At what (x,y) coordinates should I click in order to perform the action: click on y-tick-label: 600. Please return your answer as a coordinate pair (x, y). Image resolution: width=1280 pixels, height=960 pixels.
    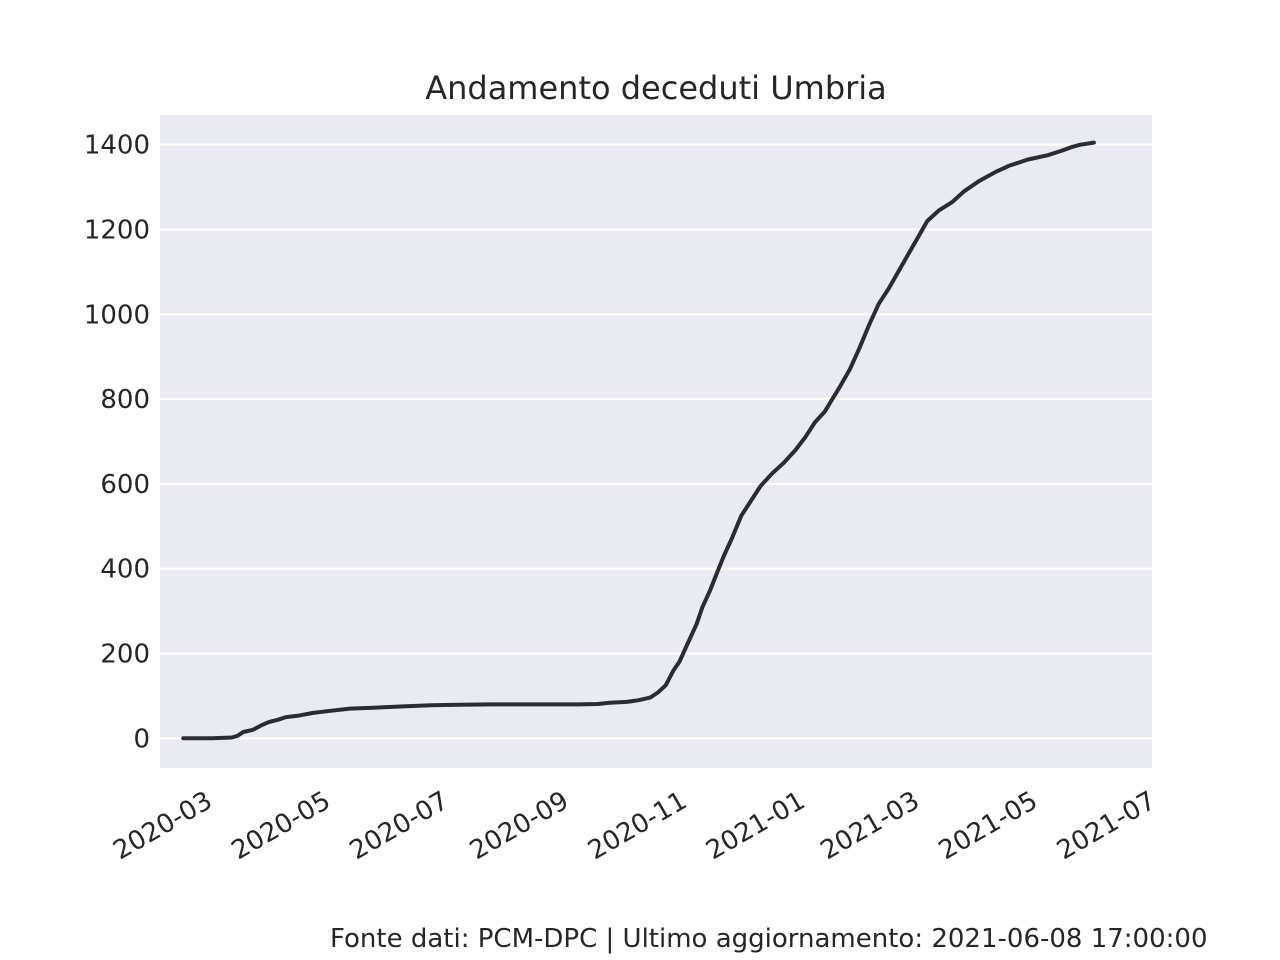
    Looking at the image, I should click on (125, 485).